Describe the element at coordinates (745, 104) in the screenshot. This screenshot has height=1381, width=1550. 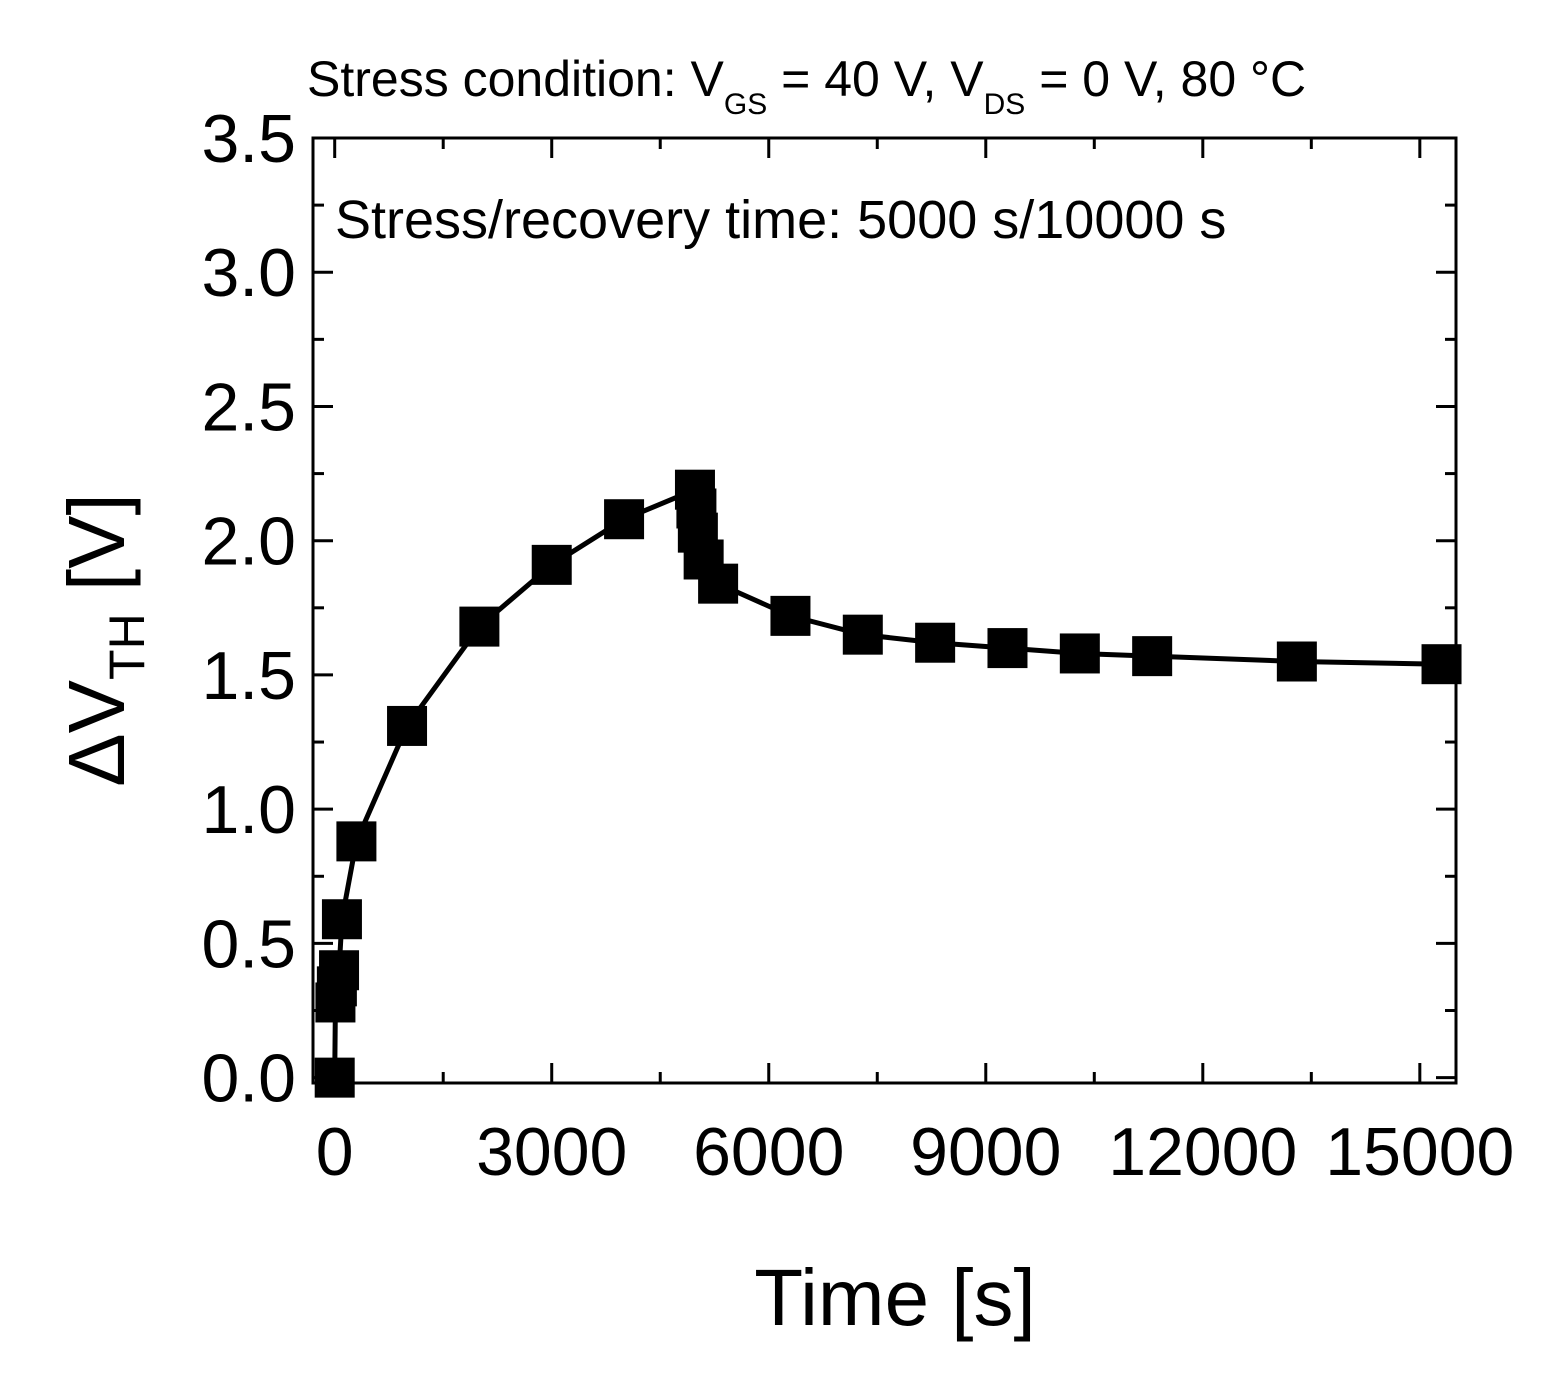
I see `title-sub-gs: GS` at that location.